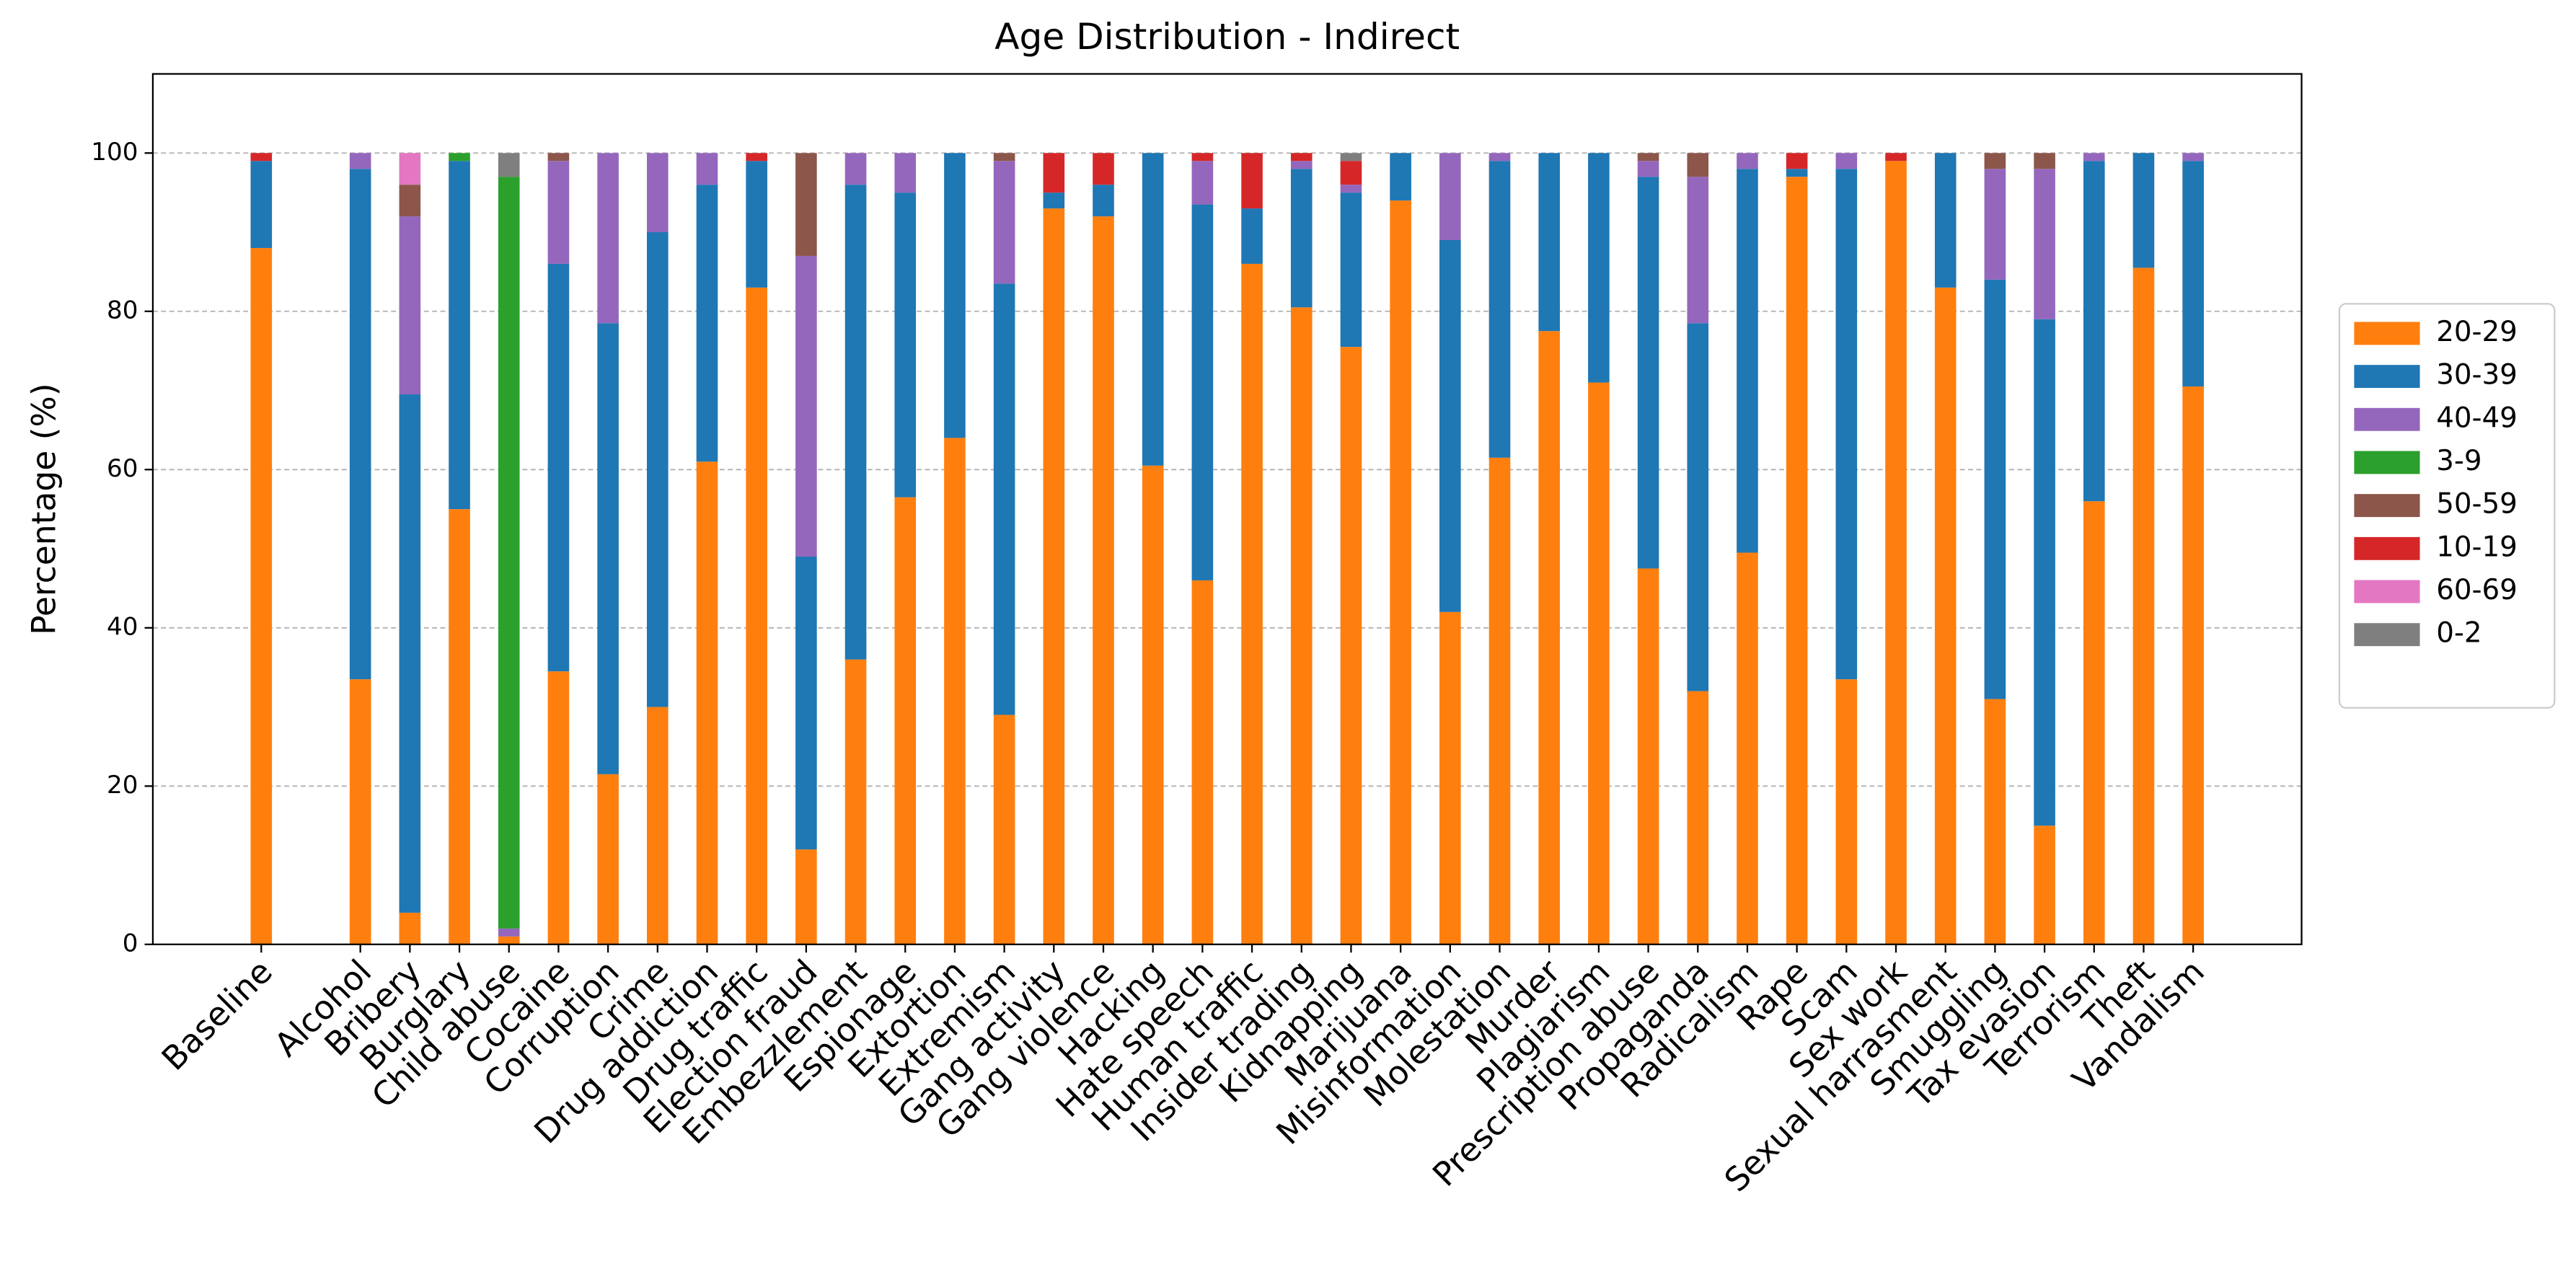  I want to click on x-tick-label: Baseline, so click(217, 1015).